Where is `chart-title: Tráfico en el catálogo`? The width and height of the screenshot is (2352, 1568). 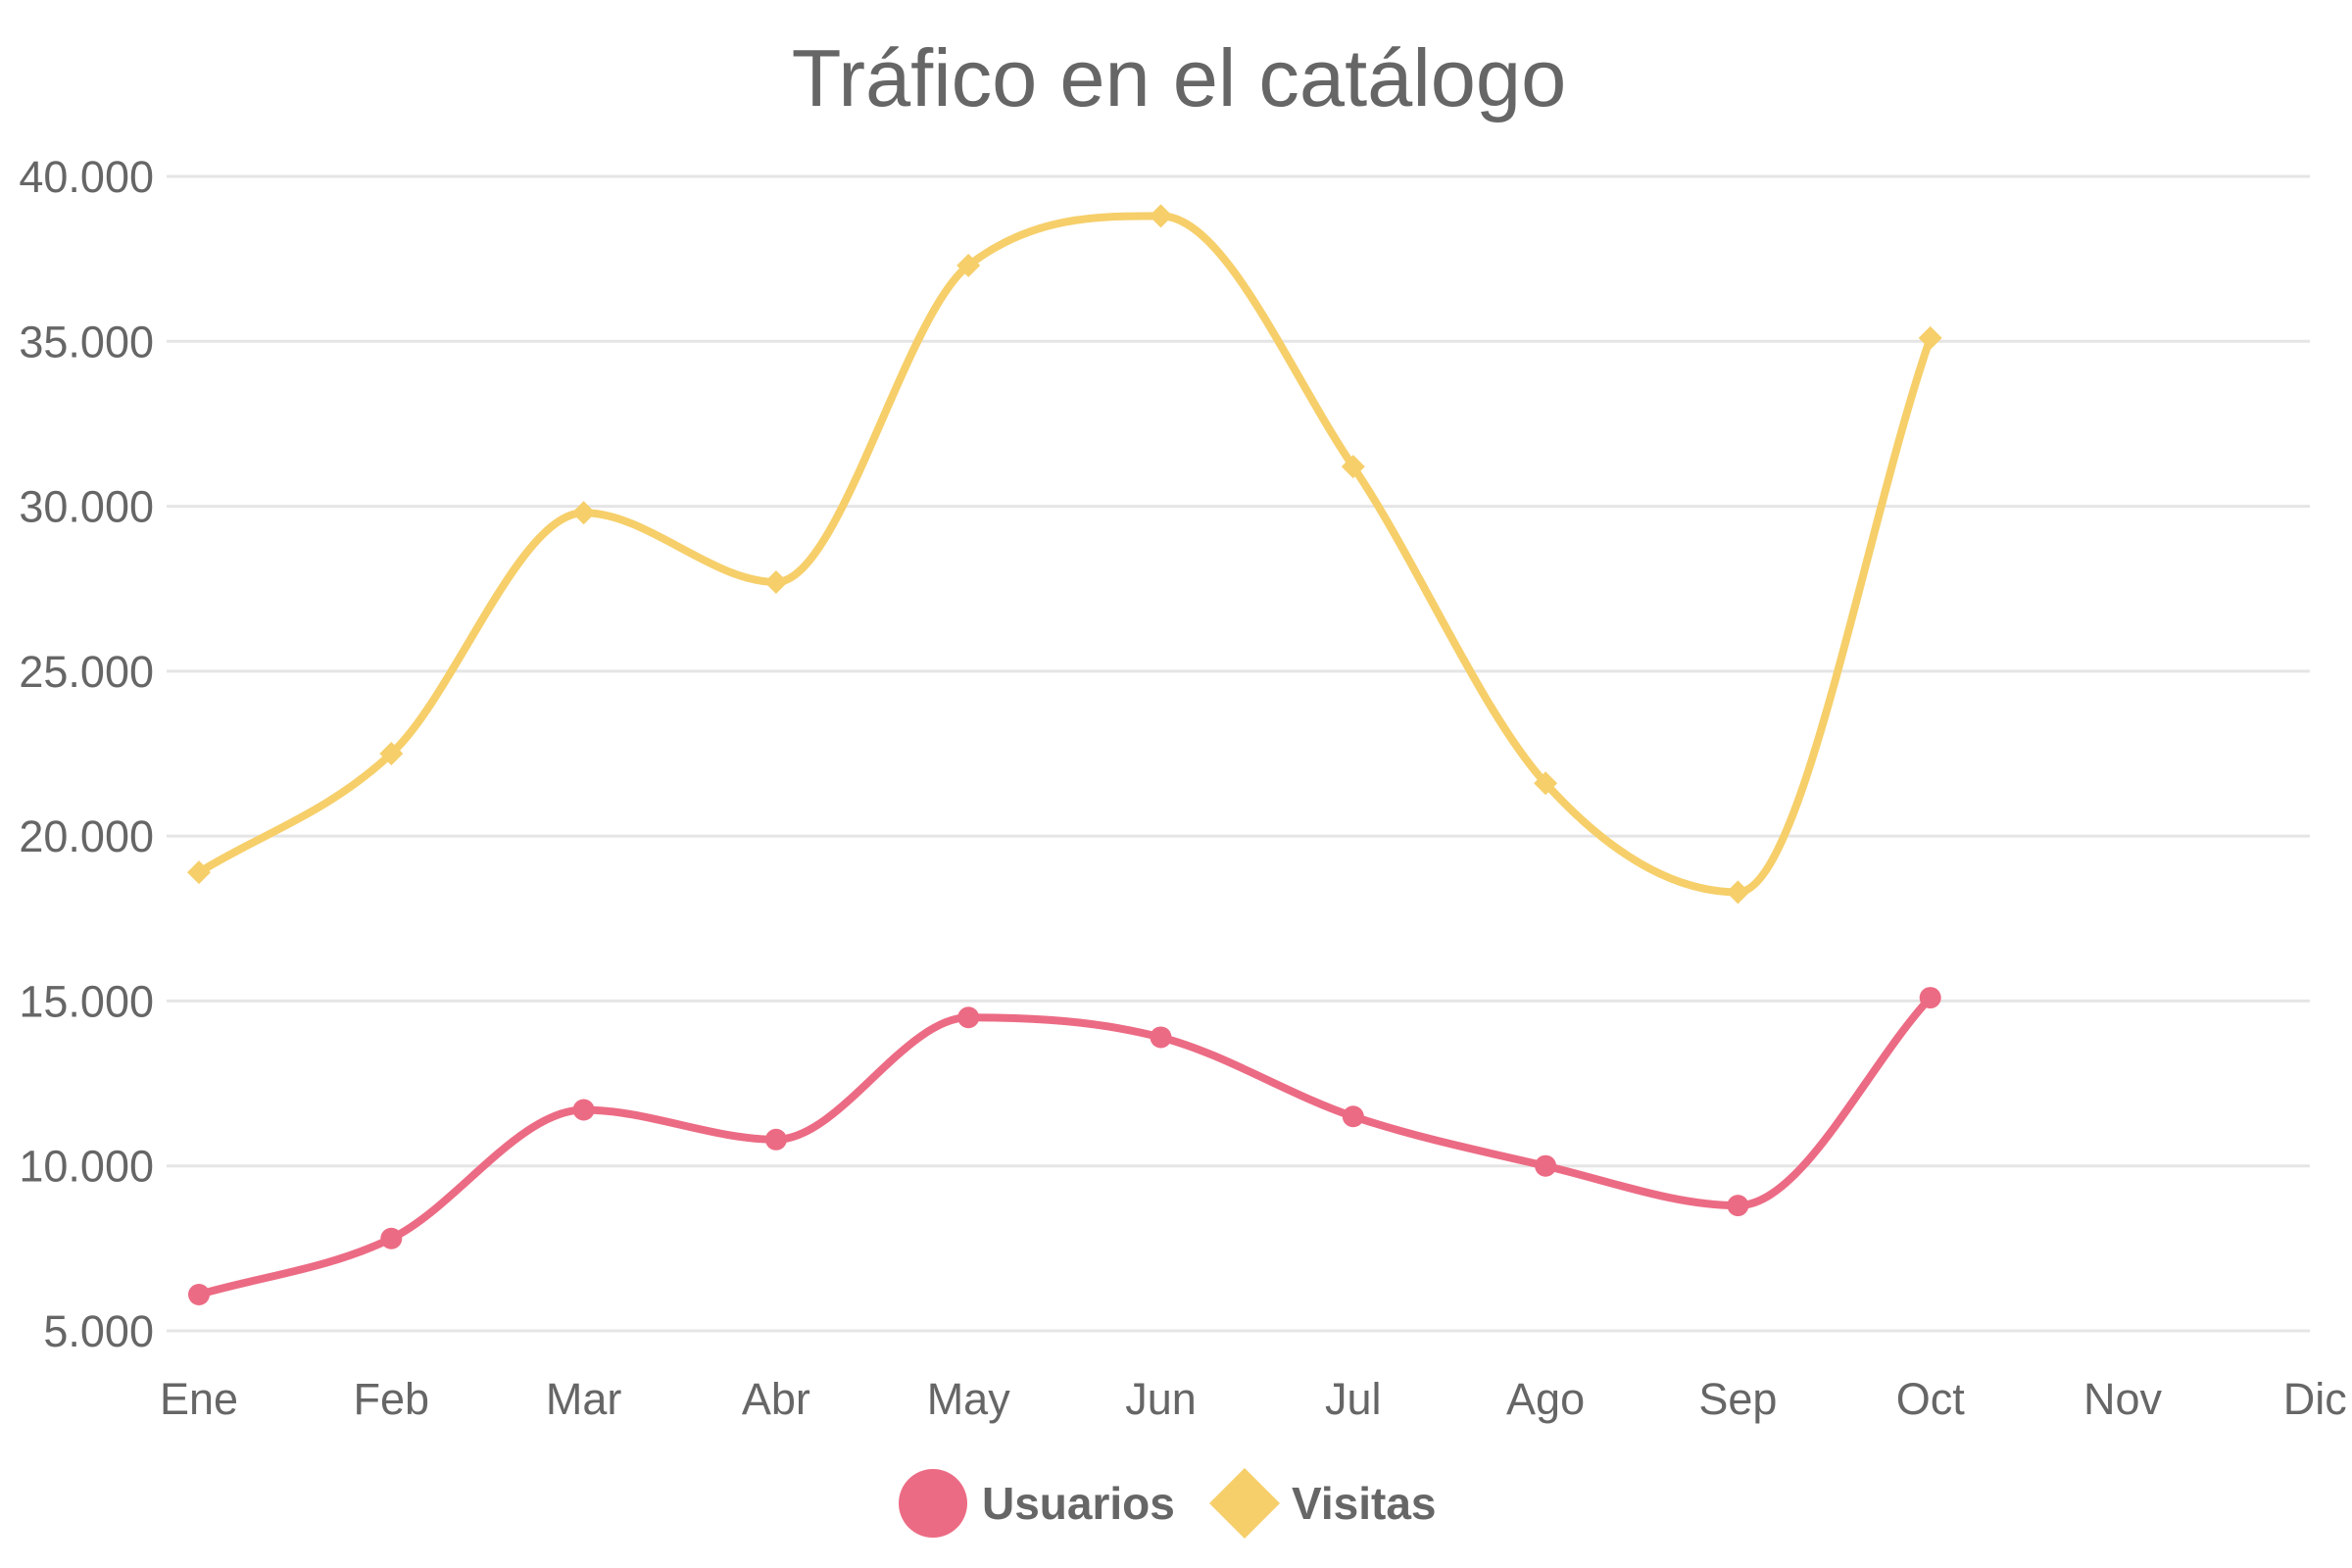
chart-title: Tráfico en el catálogo is located at coordinates (1179, 77).